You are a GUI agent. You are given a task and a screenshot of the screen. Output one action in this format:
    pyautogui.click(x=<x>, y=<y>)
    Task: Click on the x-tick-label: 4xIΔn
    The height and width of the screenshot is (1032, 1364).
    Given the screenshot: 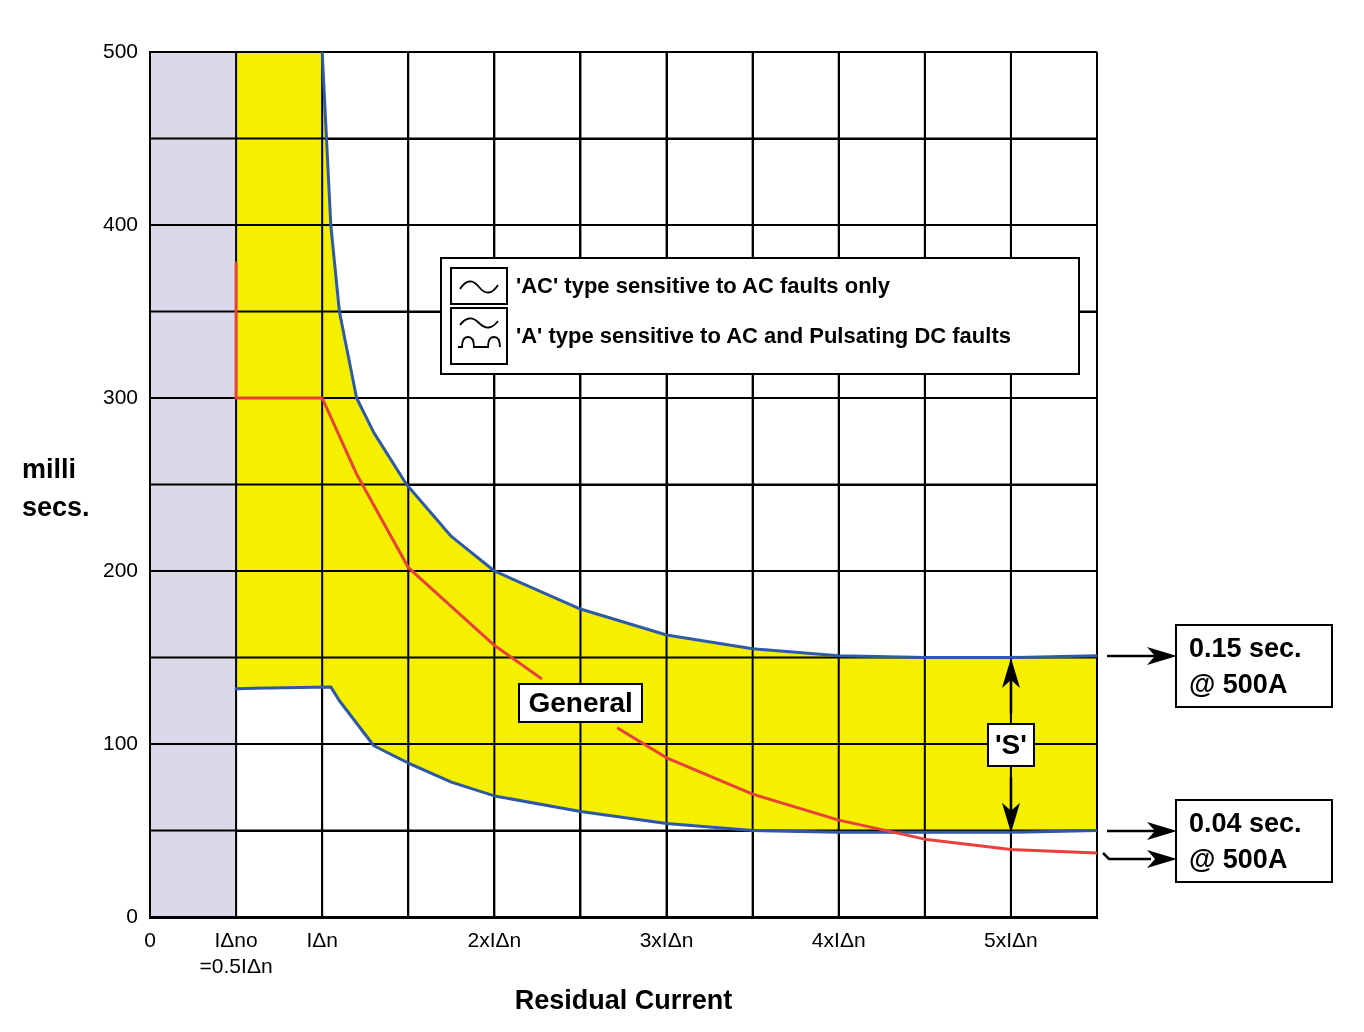 What is the action you would take?
    pyautogui.click(x=838, y=940)
    